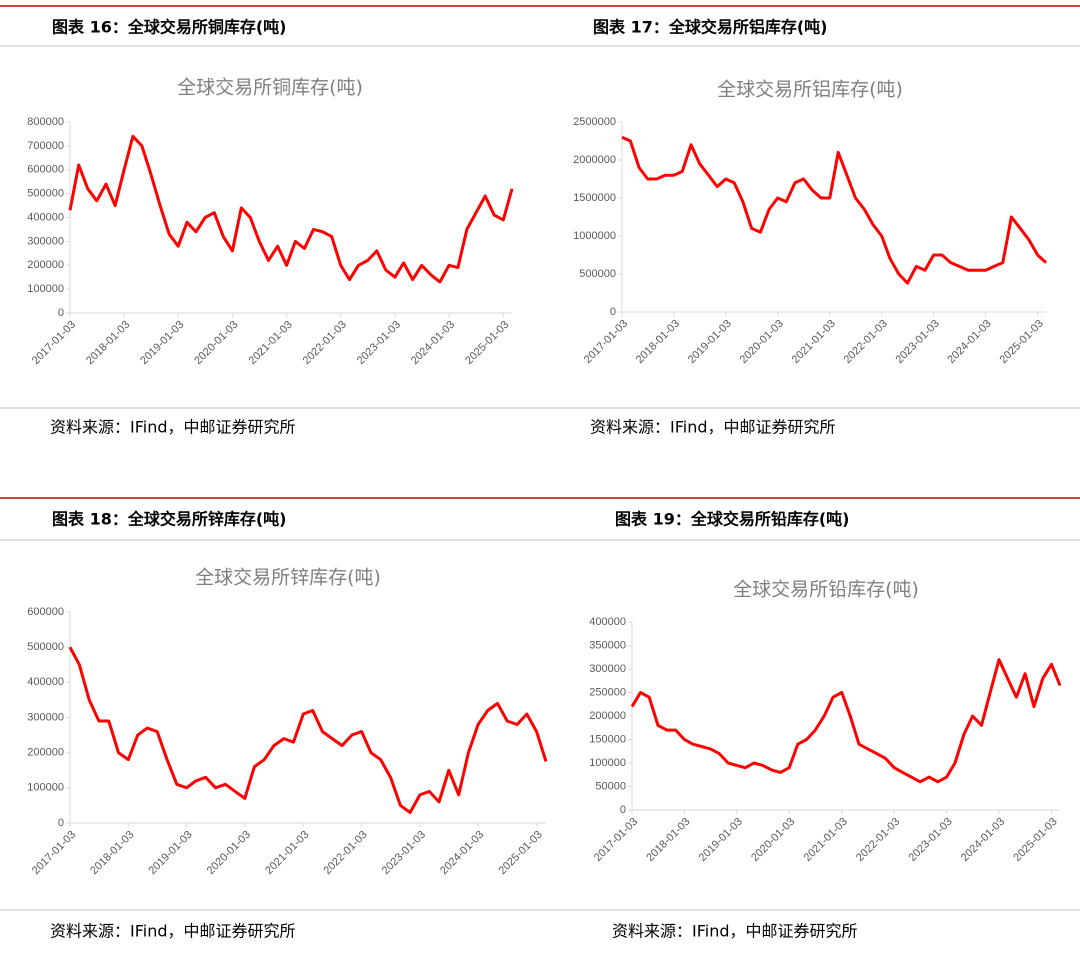  I want to click on y-tick-label: 700000, so click(45, 146).